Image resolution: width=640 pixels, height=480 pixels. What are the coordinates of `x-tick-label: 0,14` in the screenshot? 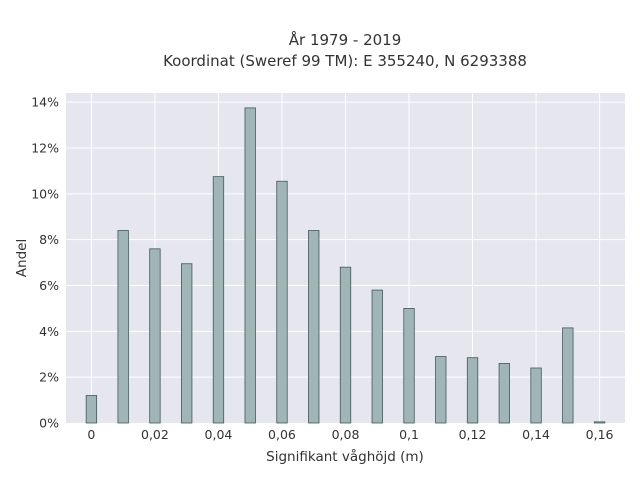 It's located at (536, 434).